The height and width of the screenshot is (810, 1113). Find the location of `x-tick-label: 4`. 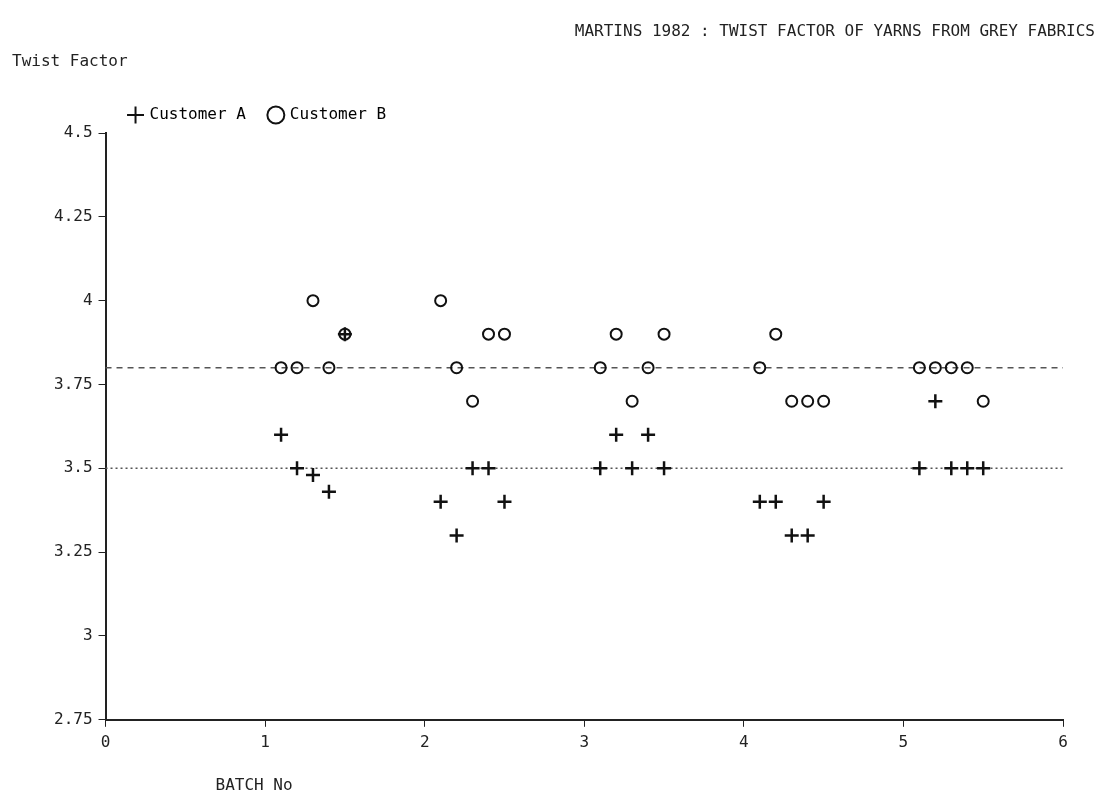

x-tick-label: 4 is located at coordinates (744, 741).